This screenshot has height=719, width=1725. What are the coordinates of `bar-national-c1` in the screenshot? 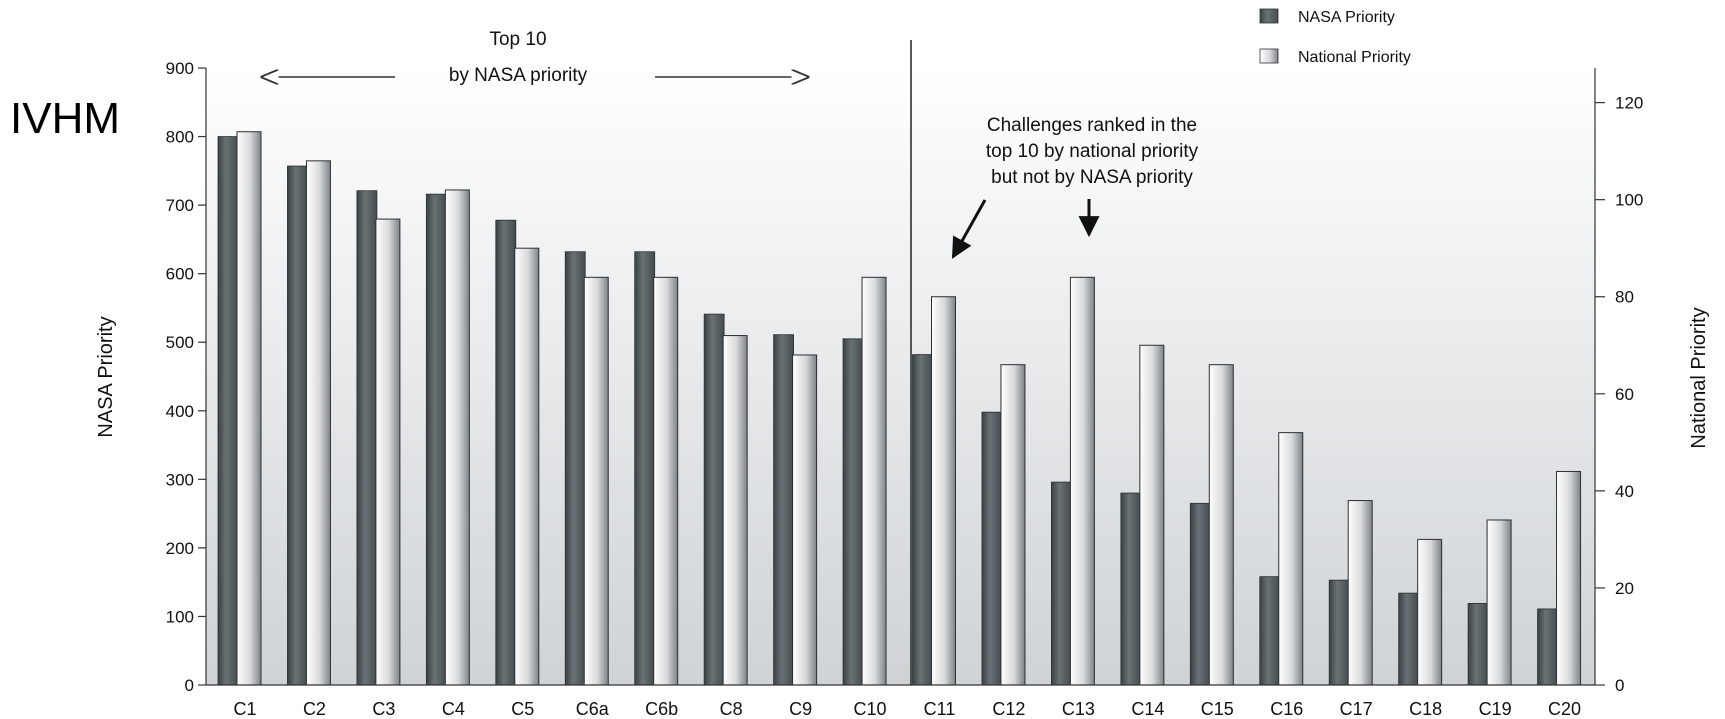 It's located at (249, 408).